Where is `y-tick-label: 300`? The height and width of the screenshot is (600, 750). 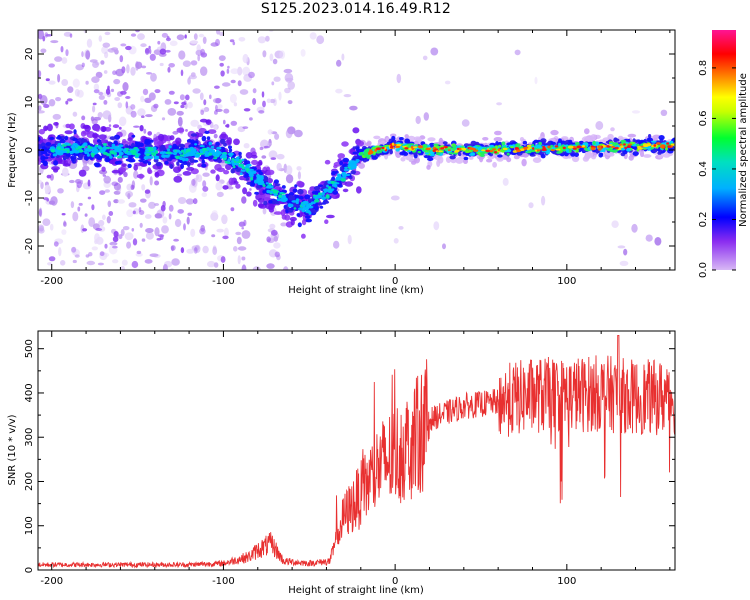
y-tick-label: 300 is located at coordinates (29, 437).